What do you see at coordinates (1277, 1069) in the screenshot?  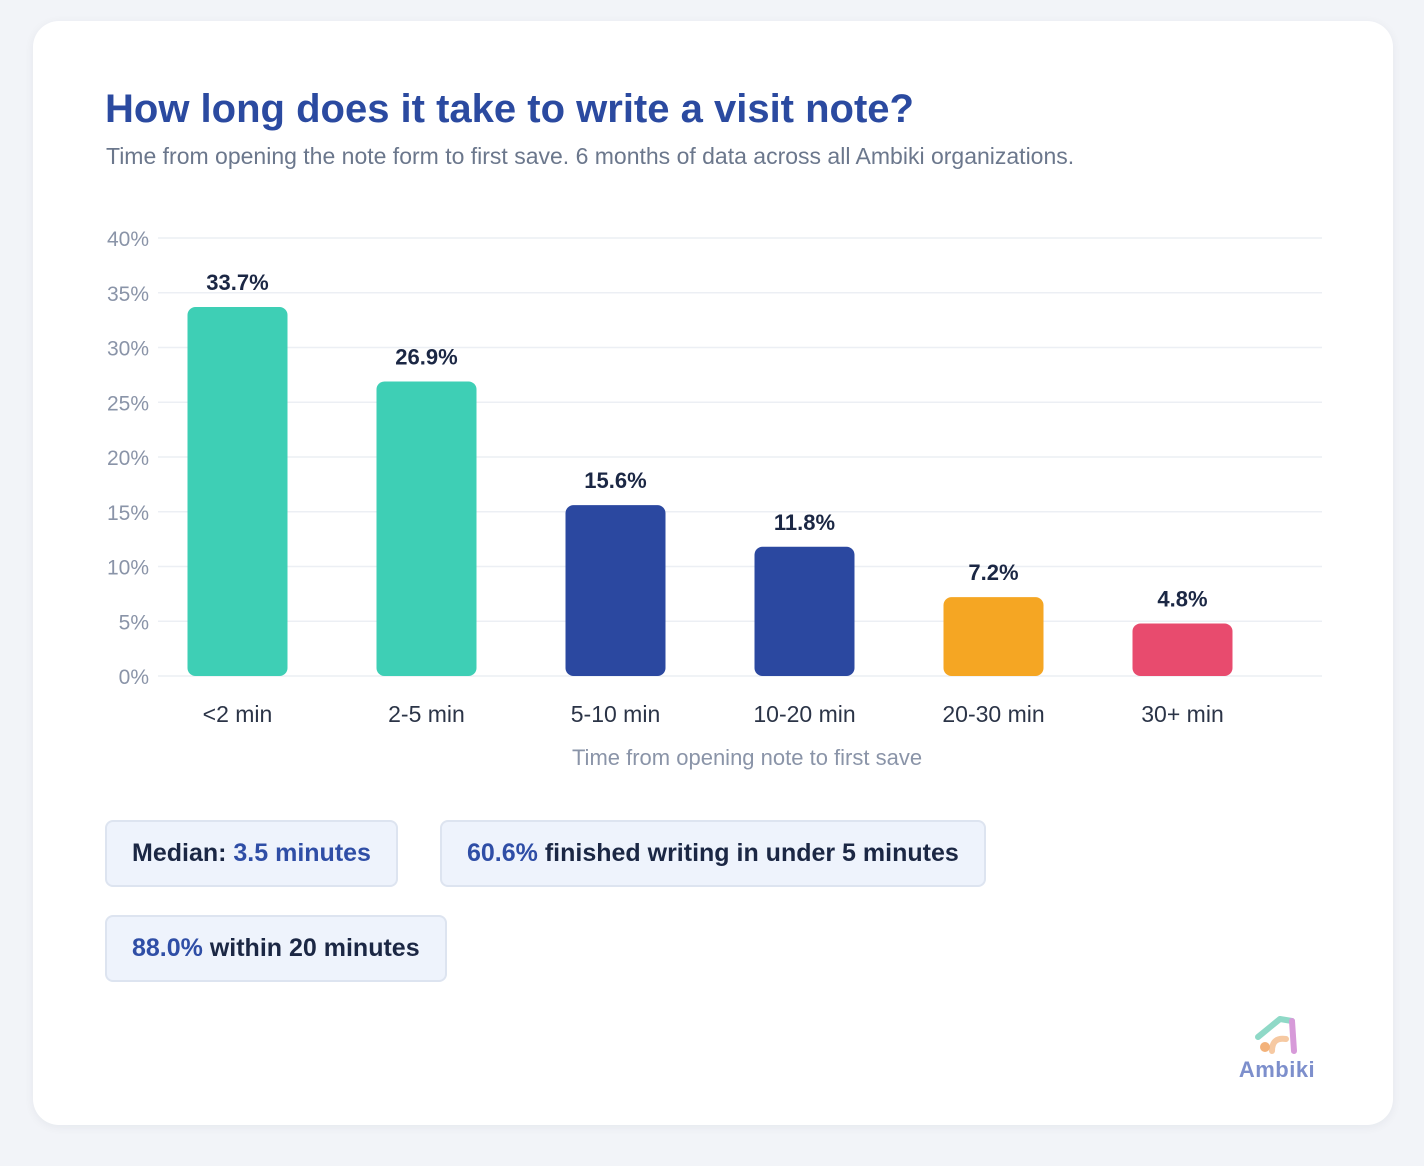 I see `ambiki-logo-text: Ambiki` at bounding box center [1277, 1069].